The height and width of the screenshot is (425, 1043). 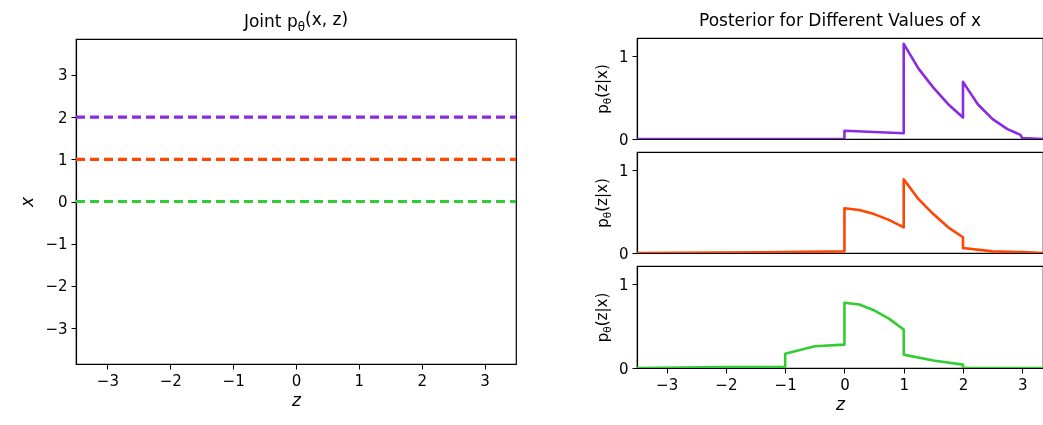 I want to click on y-tick-label: −2, so click(x=56, y=286).